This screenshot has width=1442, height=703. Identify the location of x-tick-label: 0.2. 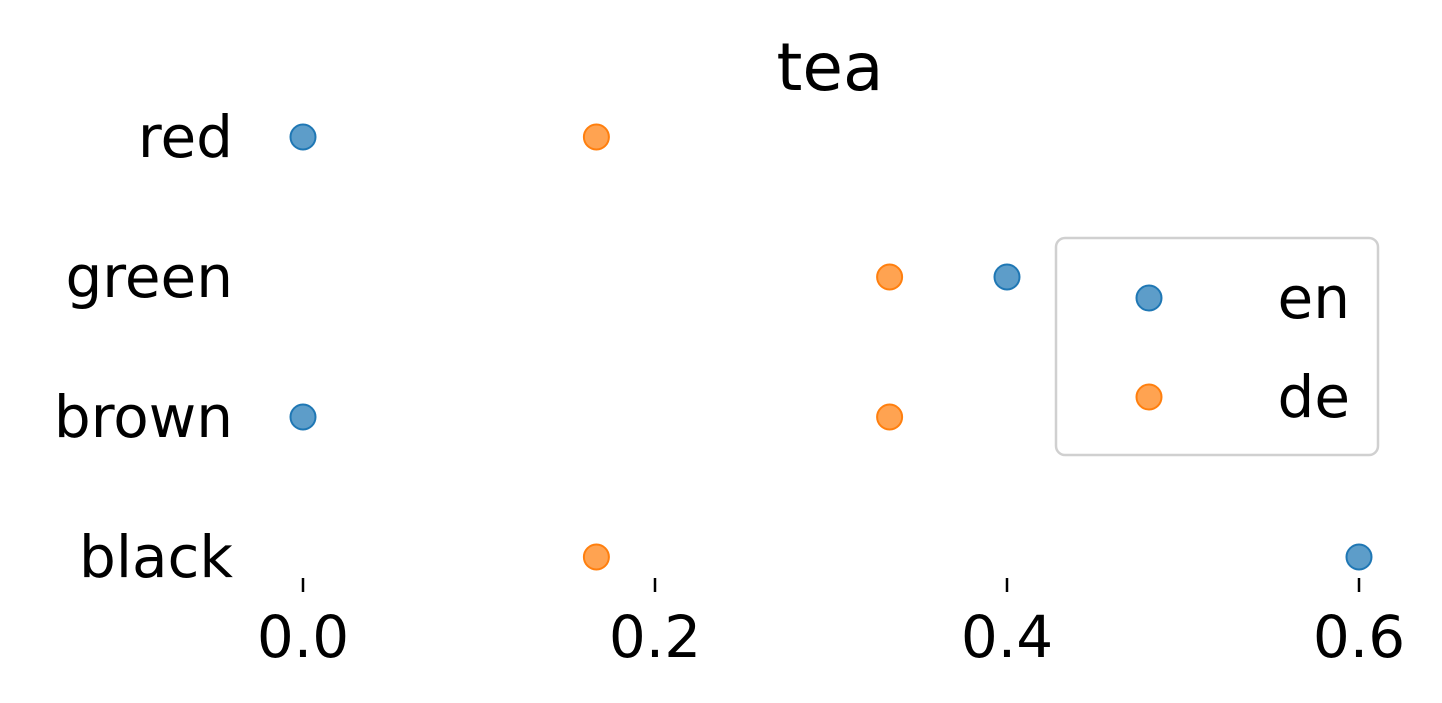
(655, 637).